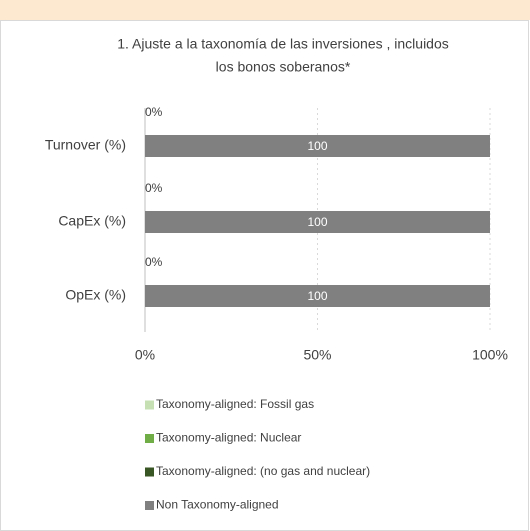  What do you see at coordinates (217, 505) in the screenshot?
I see `legend-label: Non Taxonomy-aligned` at bounding box center [217, 505].